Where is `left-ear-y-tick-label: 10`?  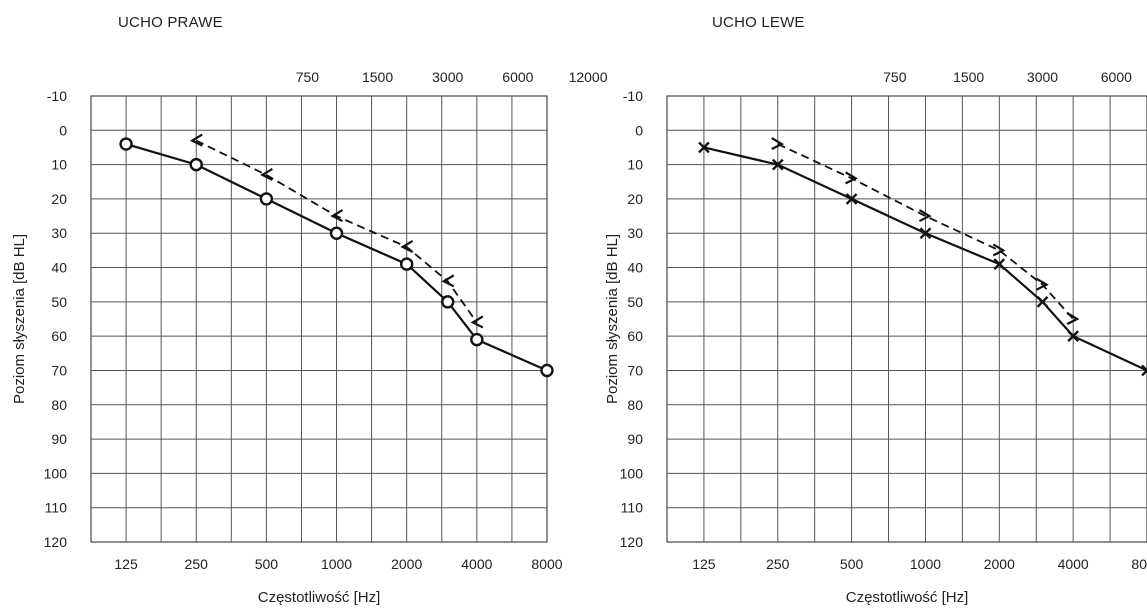 left-ear-y-tick-label: 10 is located at coordinates (635, 165).